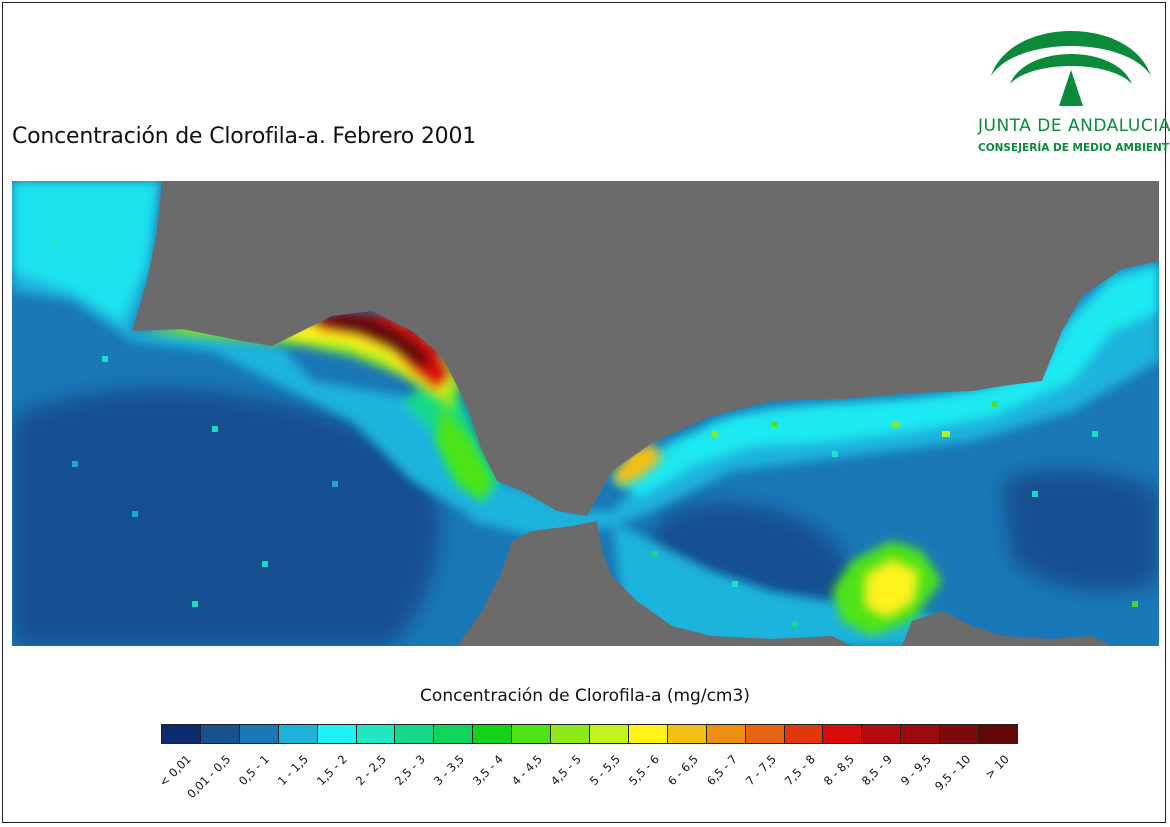 This screenshot has width=1170, height=827. What do you see at coordinates (175, 771) in the screenshot?
I see `legend-label: < 0,01` at bounding box center [175, 771].